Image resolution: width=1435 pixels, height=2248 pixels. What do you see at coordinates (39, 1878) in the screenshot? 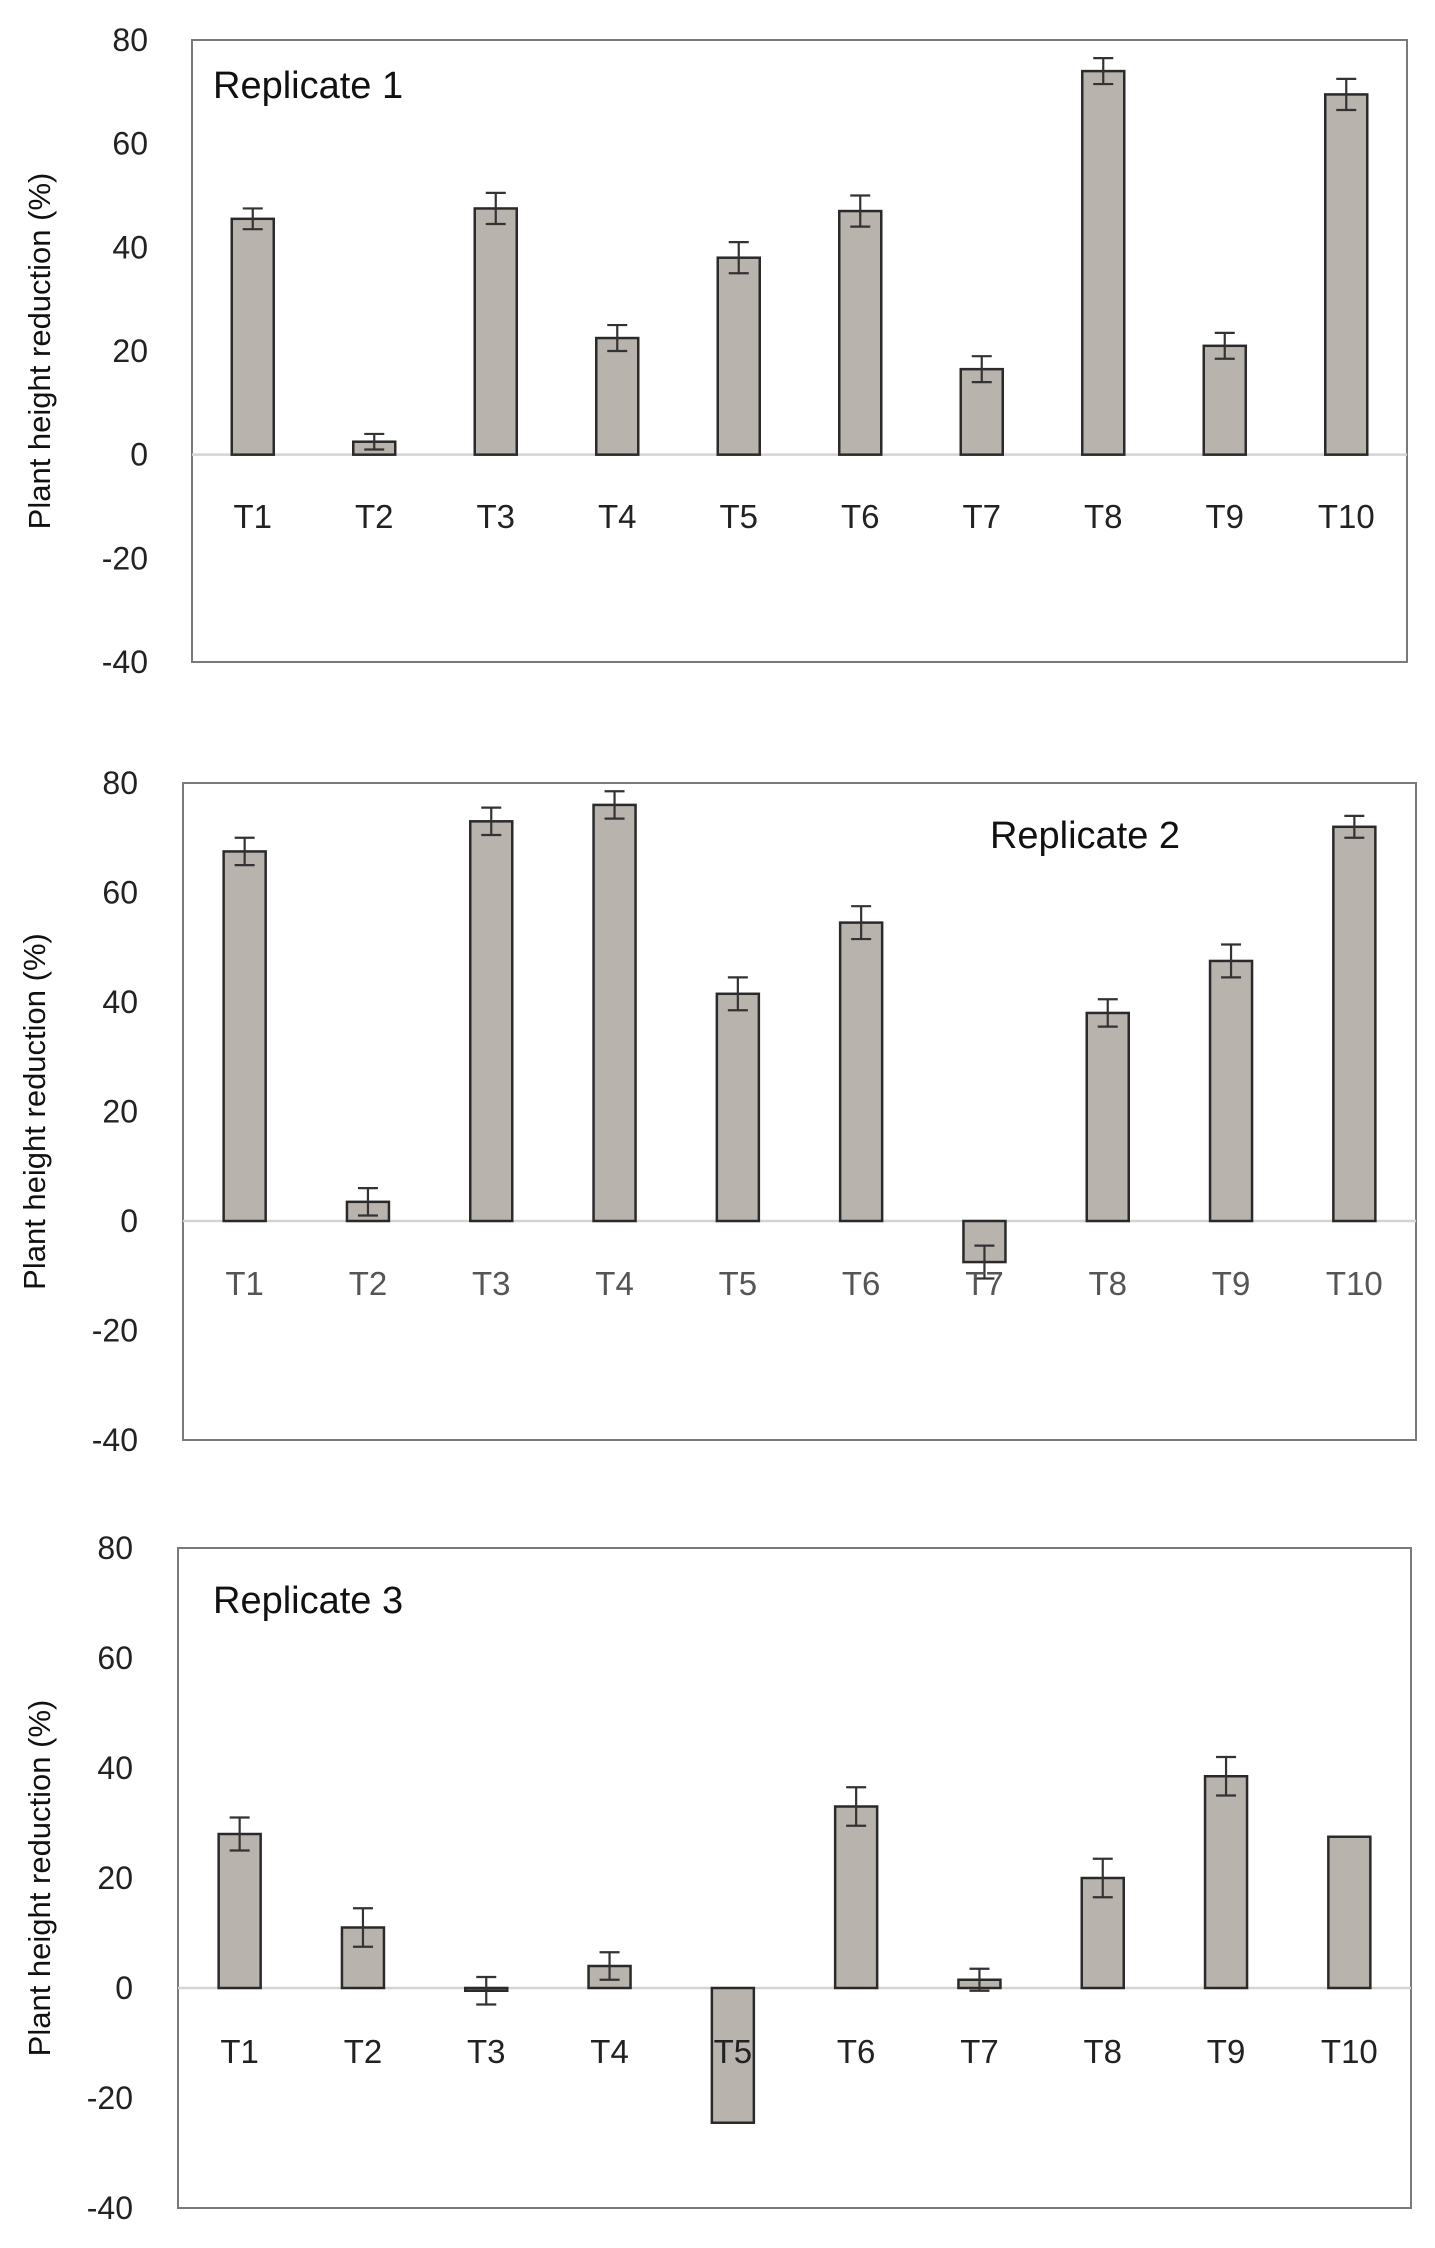
I see `chart-3-y-axis-label: Plant height reduction (%)` at bounding box center [39, 1878].